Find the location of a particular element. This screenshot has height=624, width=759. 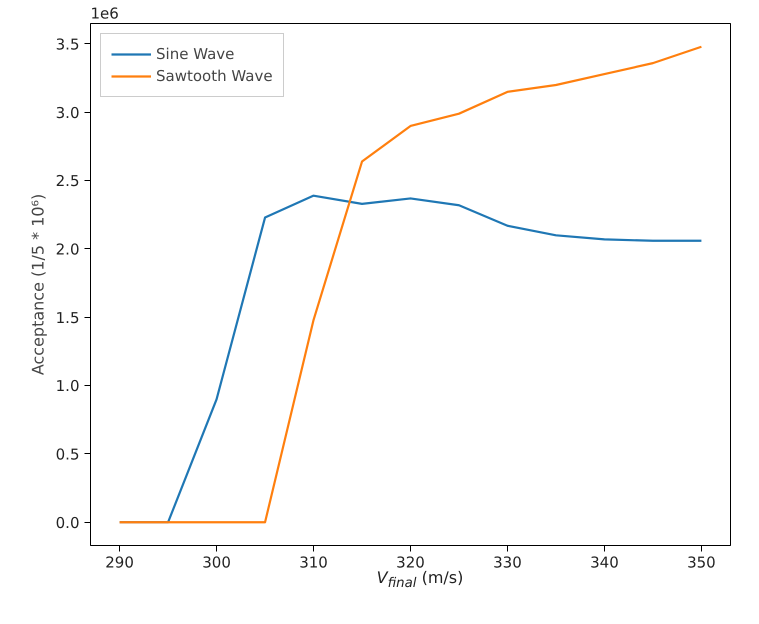

x-tick-label: 350 is located at coordinates (701, 563).